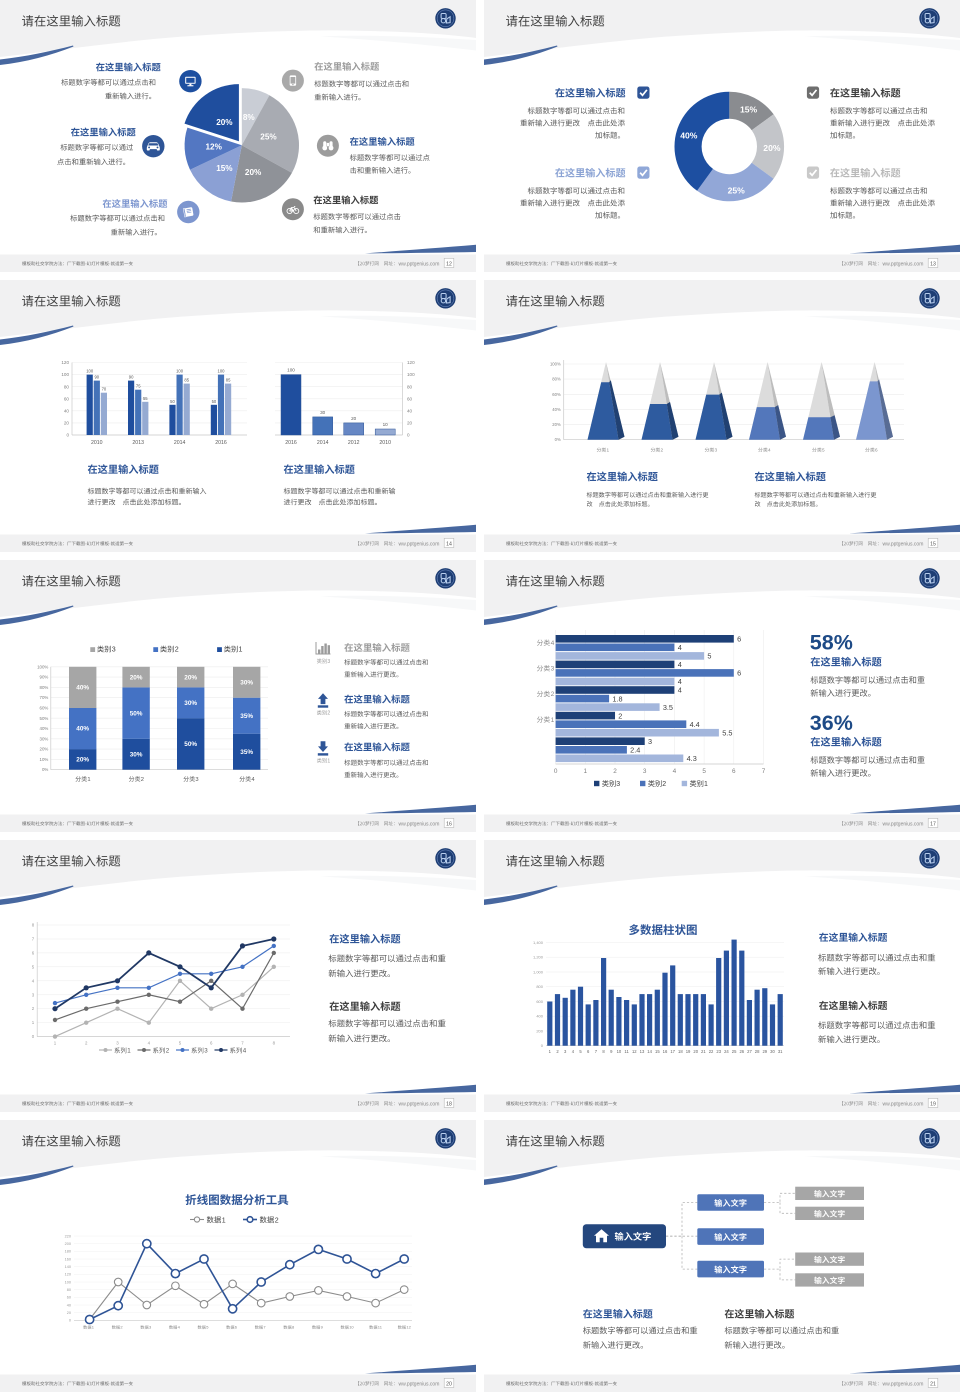 The width and height of the screenshot is (960, 1400). What do you see at coordinates (44, 707) in the screenshot?
I see `svg-text: 60%` at bounding box center [44, 707].